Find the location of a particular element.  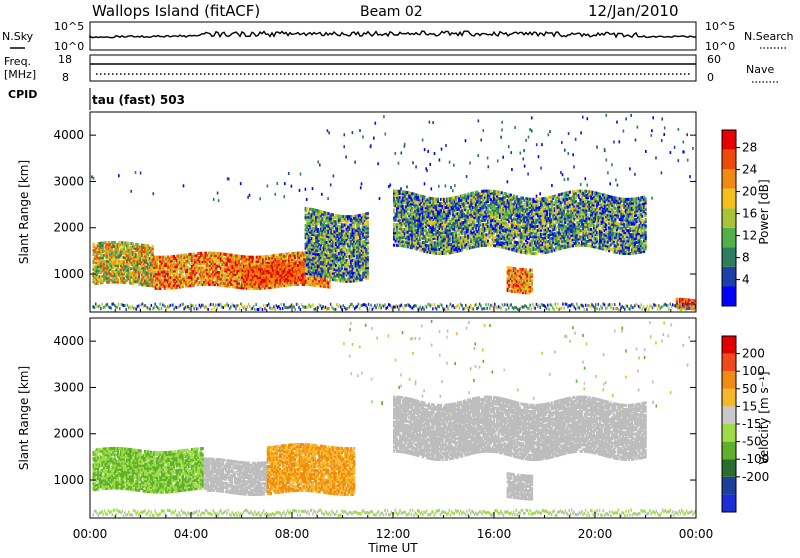

nsky-label: N.Sky is located at coordinates (18, 36).